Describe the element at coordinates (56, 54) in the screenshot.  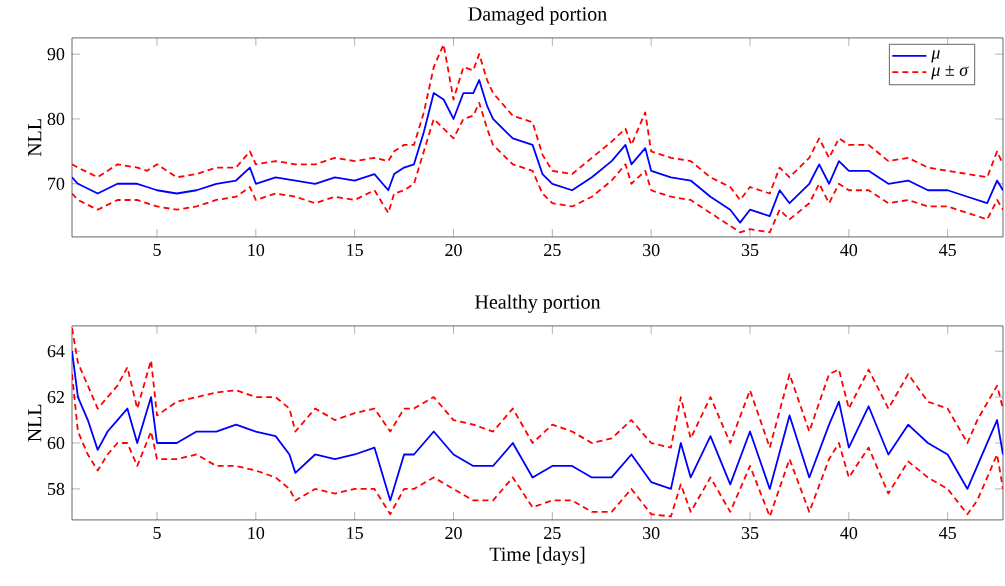
I see `y-tick-label: 90` at that location.